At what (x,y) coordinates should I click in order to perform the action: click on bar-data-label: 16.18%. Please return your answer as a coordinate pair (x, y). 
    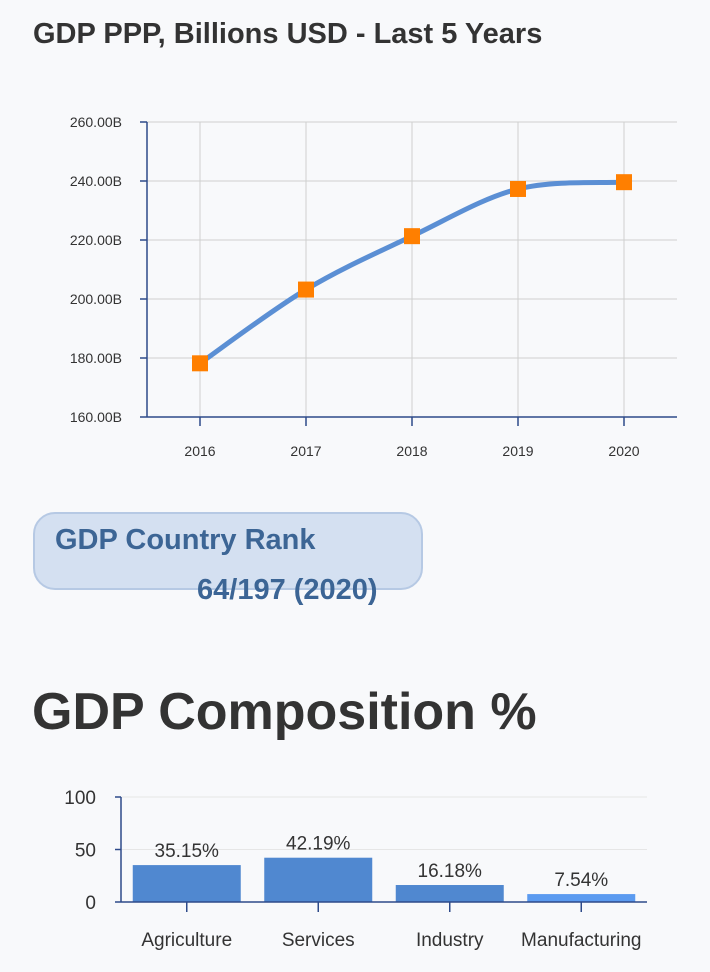
    Looking at the image, I should click on (450, 871).